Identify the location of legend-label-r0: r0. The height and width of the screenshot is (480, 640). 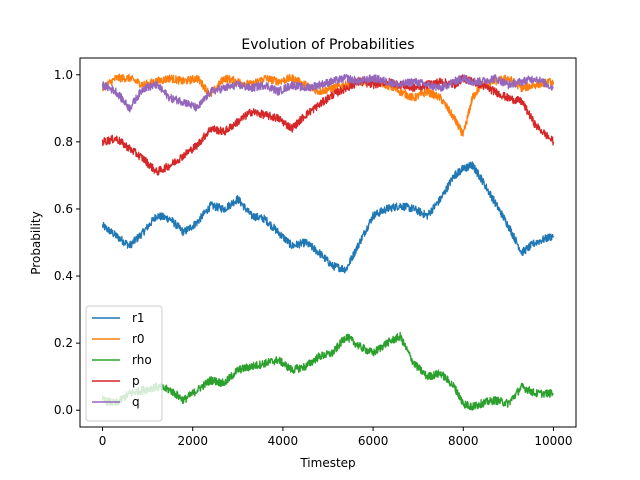
(138, 339).